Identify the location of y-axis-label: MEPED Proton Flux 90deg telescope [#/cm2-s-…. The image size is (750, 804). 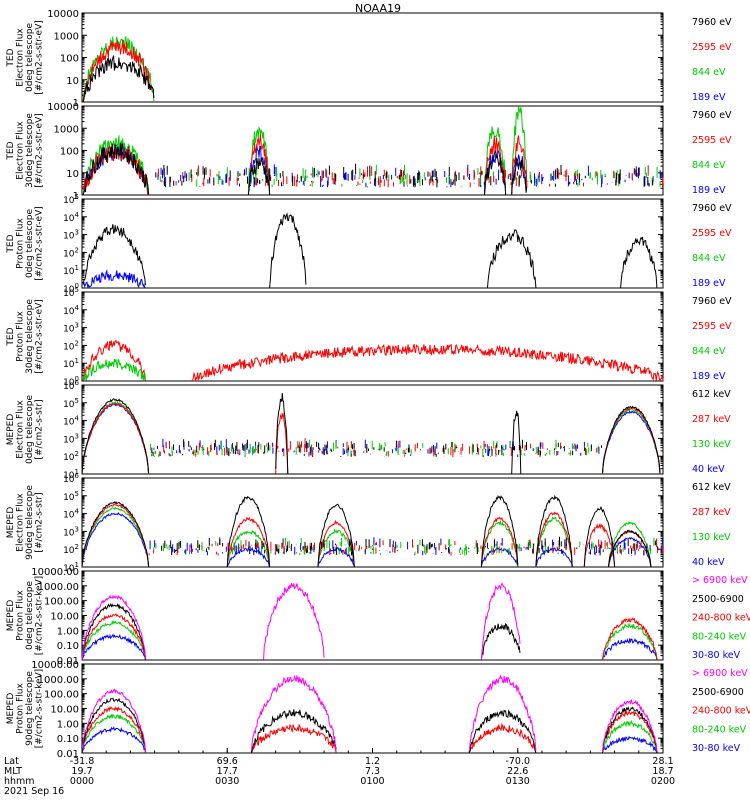
(25, 708).